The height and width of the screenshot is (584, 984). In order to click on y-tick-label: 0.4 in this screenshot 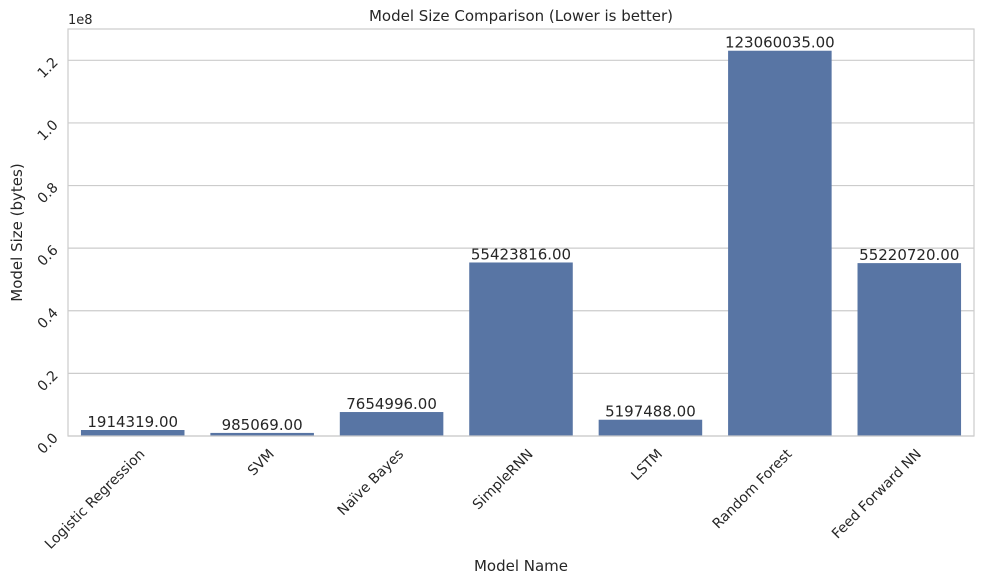, I will do `click(48, 318)`.